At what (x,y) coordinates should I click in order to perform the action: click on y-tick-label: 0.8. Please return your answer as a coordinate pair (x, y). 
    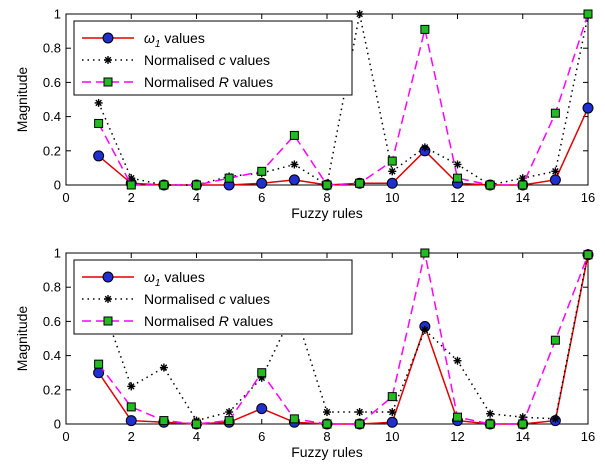
    Looking at the image, I should click on (52, 287).